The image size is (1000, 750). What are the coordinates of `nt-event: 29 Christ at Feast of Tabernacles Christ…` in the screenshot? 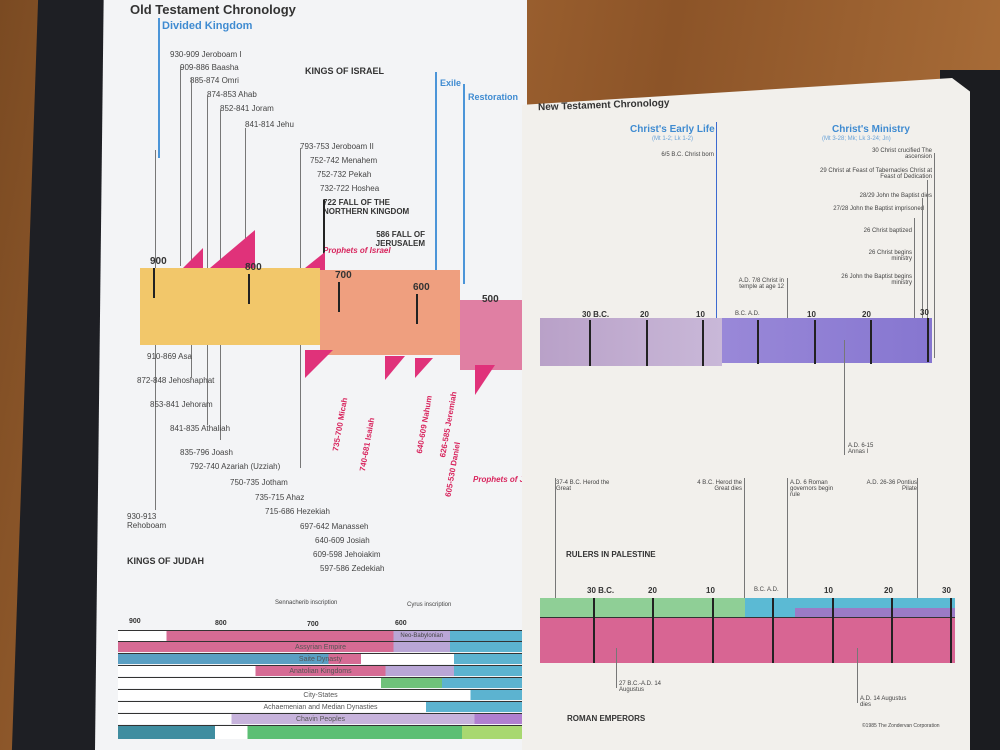 It's located at (876, 174).